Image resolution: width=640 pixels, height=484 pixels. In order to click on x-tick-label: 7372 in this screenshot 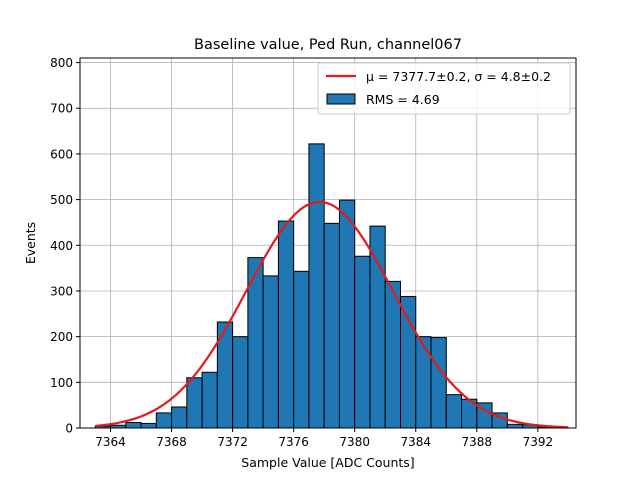, I will do `click(232, 442)`.